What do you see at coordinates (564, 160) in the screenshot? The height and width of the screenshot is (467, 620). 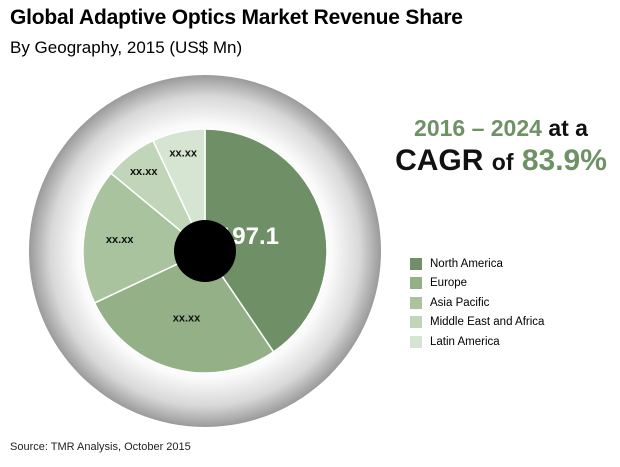 I see `cagr-value: 83.9%` at bounding box center [564, 160].